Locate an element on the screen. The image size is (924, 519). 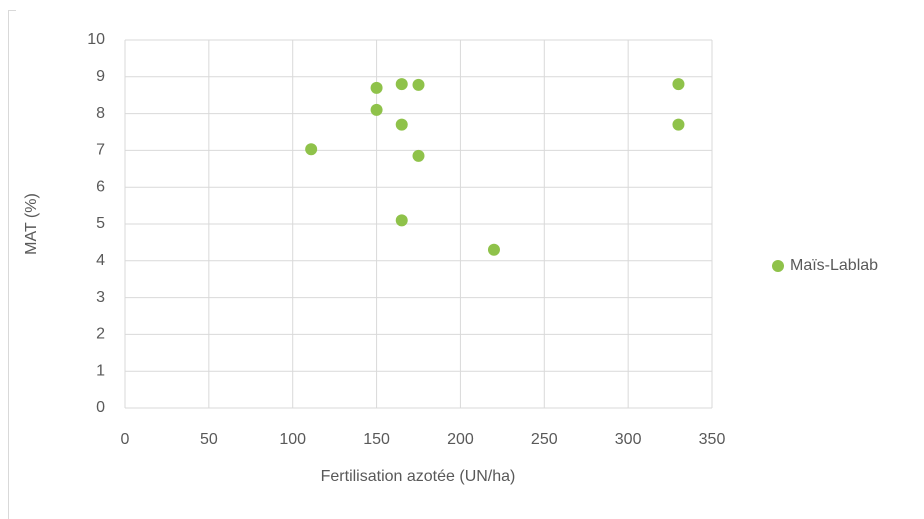
x-tick-label: 350 is located at coordinates (712, 439).